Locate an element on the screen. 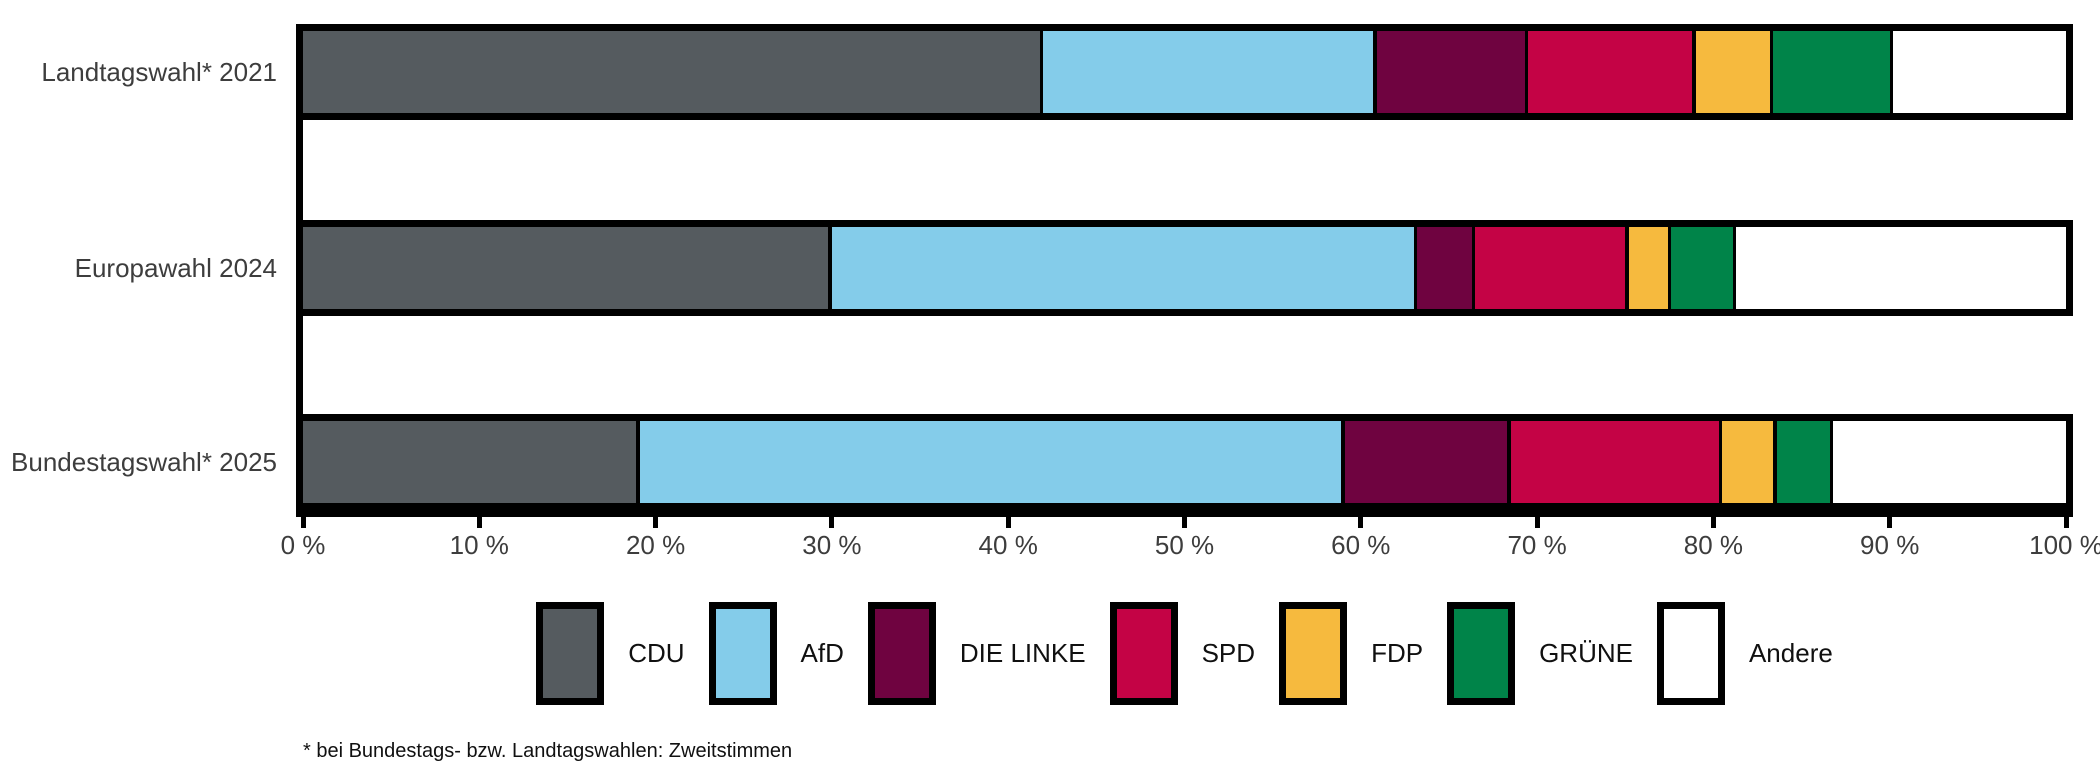  tick-label-80: 80 % is located at coordinates (1713, 545).